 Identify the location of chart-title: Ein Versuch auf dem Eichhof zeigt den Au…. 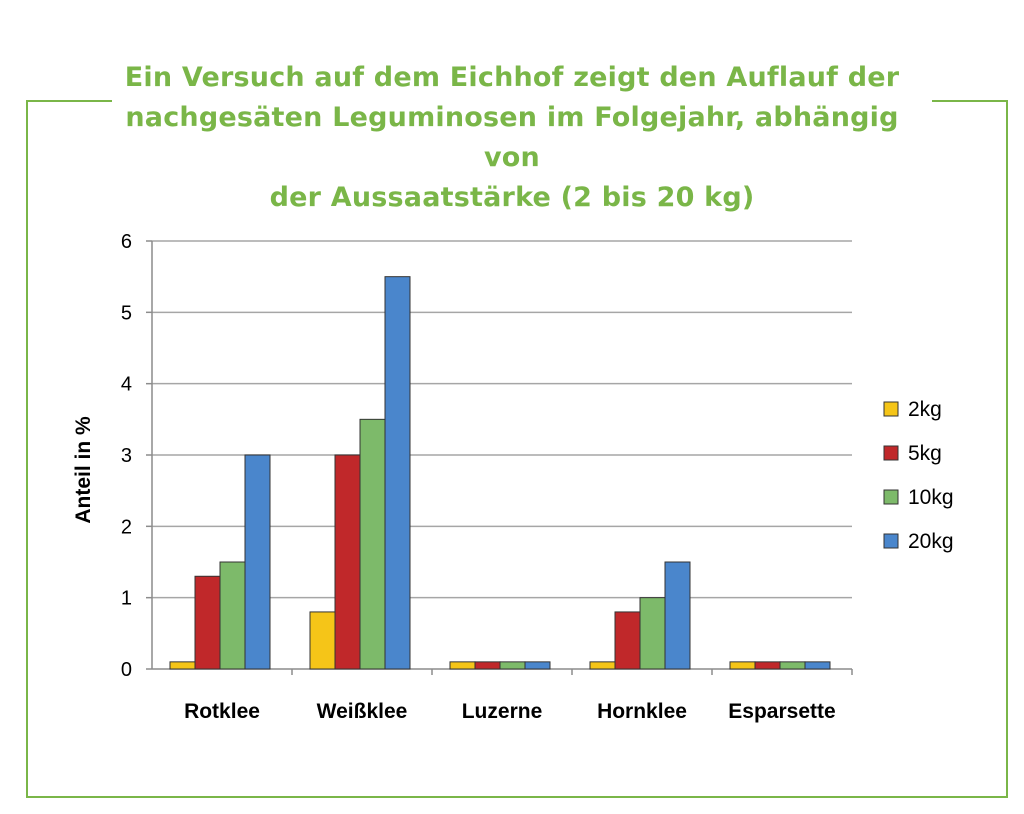
(512, 137).